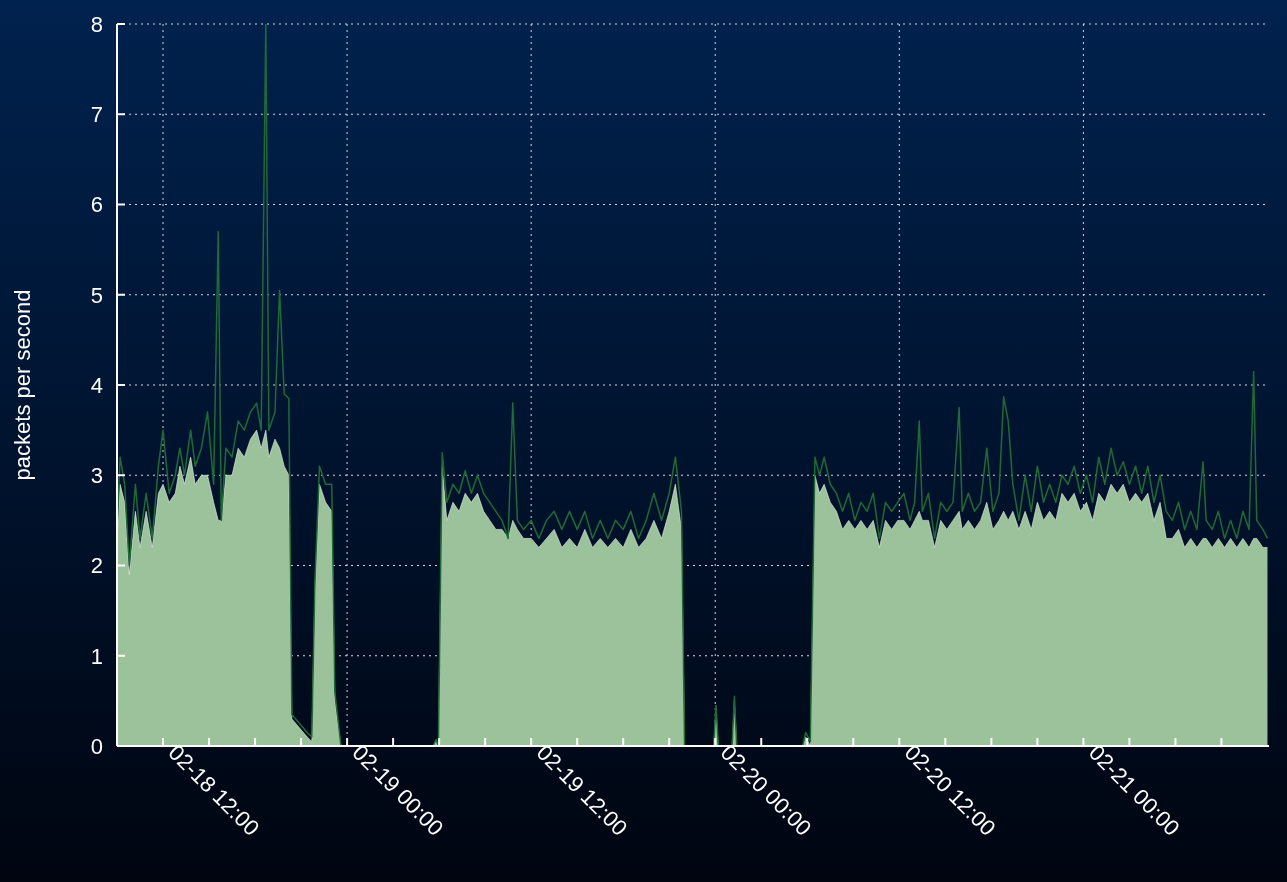  Describe the element at coordinates (96, 385) in the screenshot. I see `y-tick-label: 4` at that location.